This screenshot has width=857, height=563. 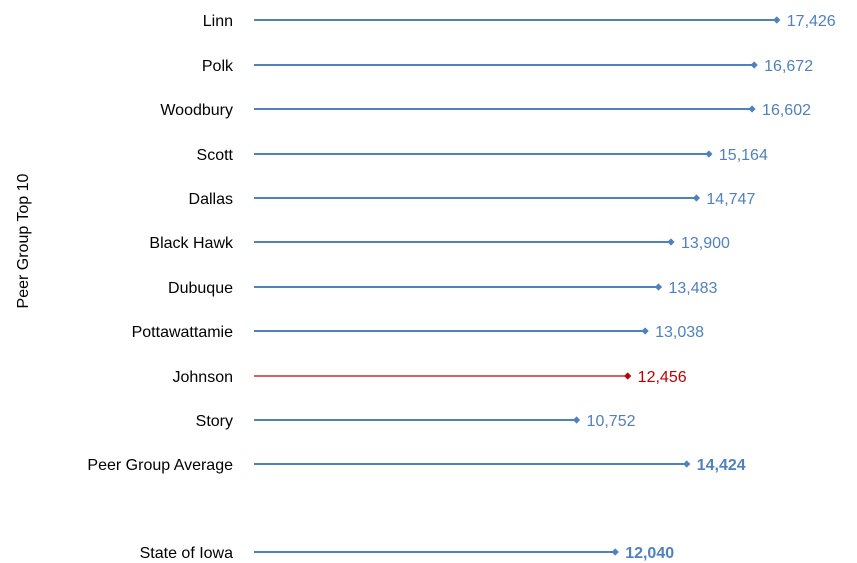 What do you see at coordinates (182, 332) in the screenshot?
I see `category-label-pottawattamie: Pottawattamie` at bounding box center [182, 332].